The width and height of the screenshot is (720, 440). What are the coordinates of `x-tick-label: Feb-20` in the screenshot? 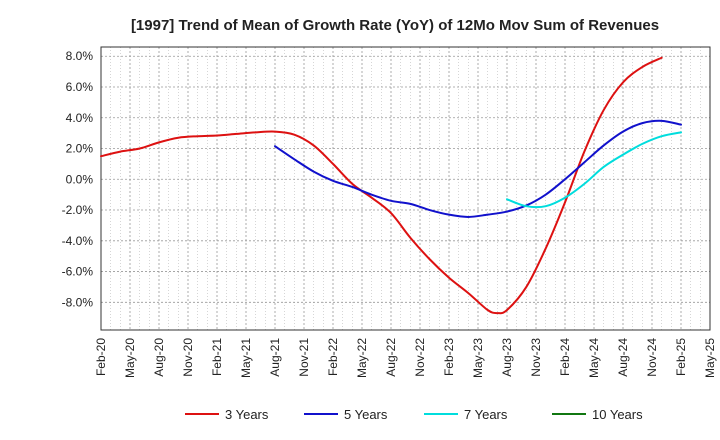 It's located at (101, 357).